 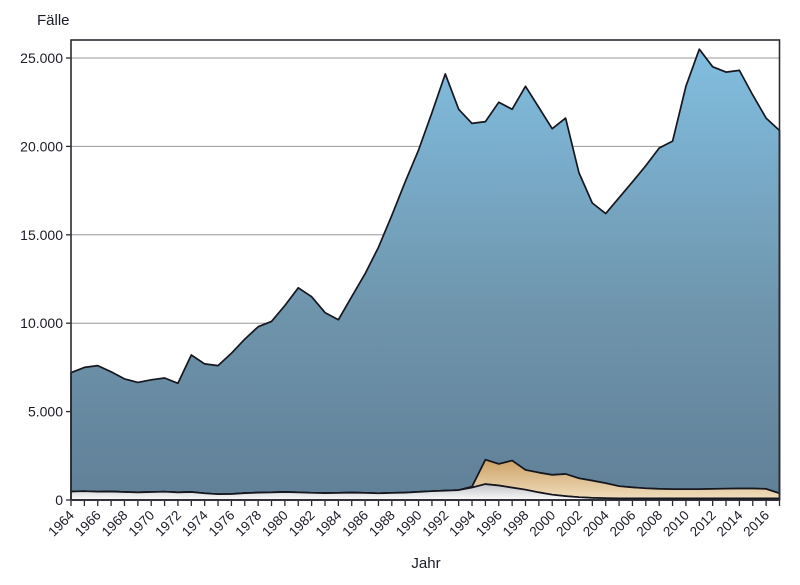 I want to click on x-tick-label: 1976, so click(x=222, y=524).